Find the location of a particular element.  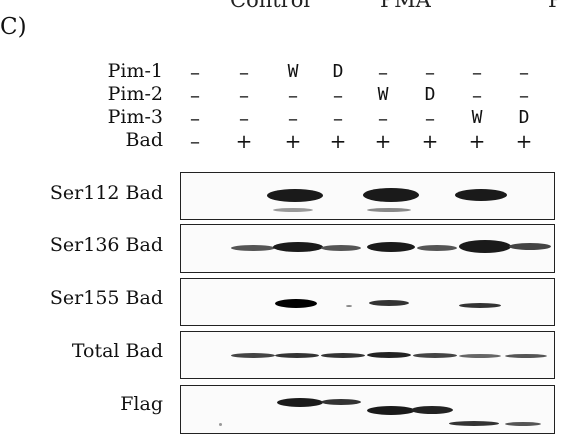

blot-flag is located at coordinates (367, 409).